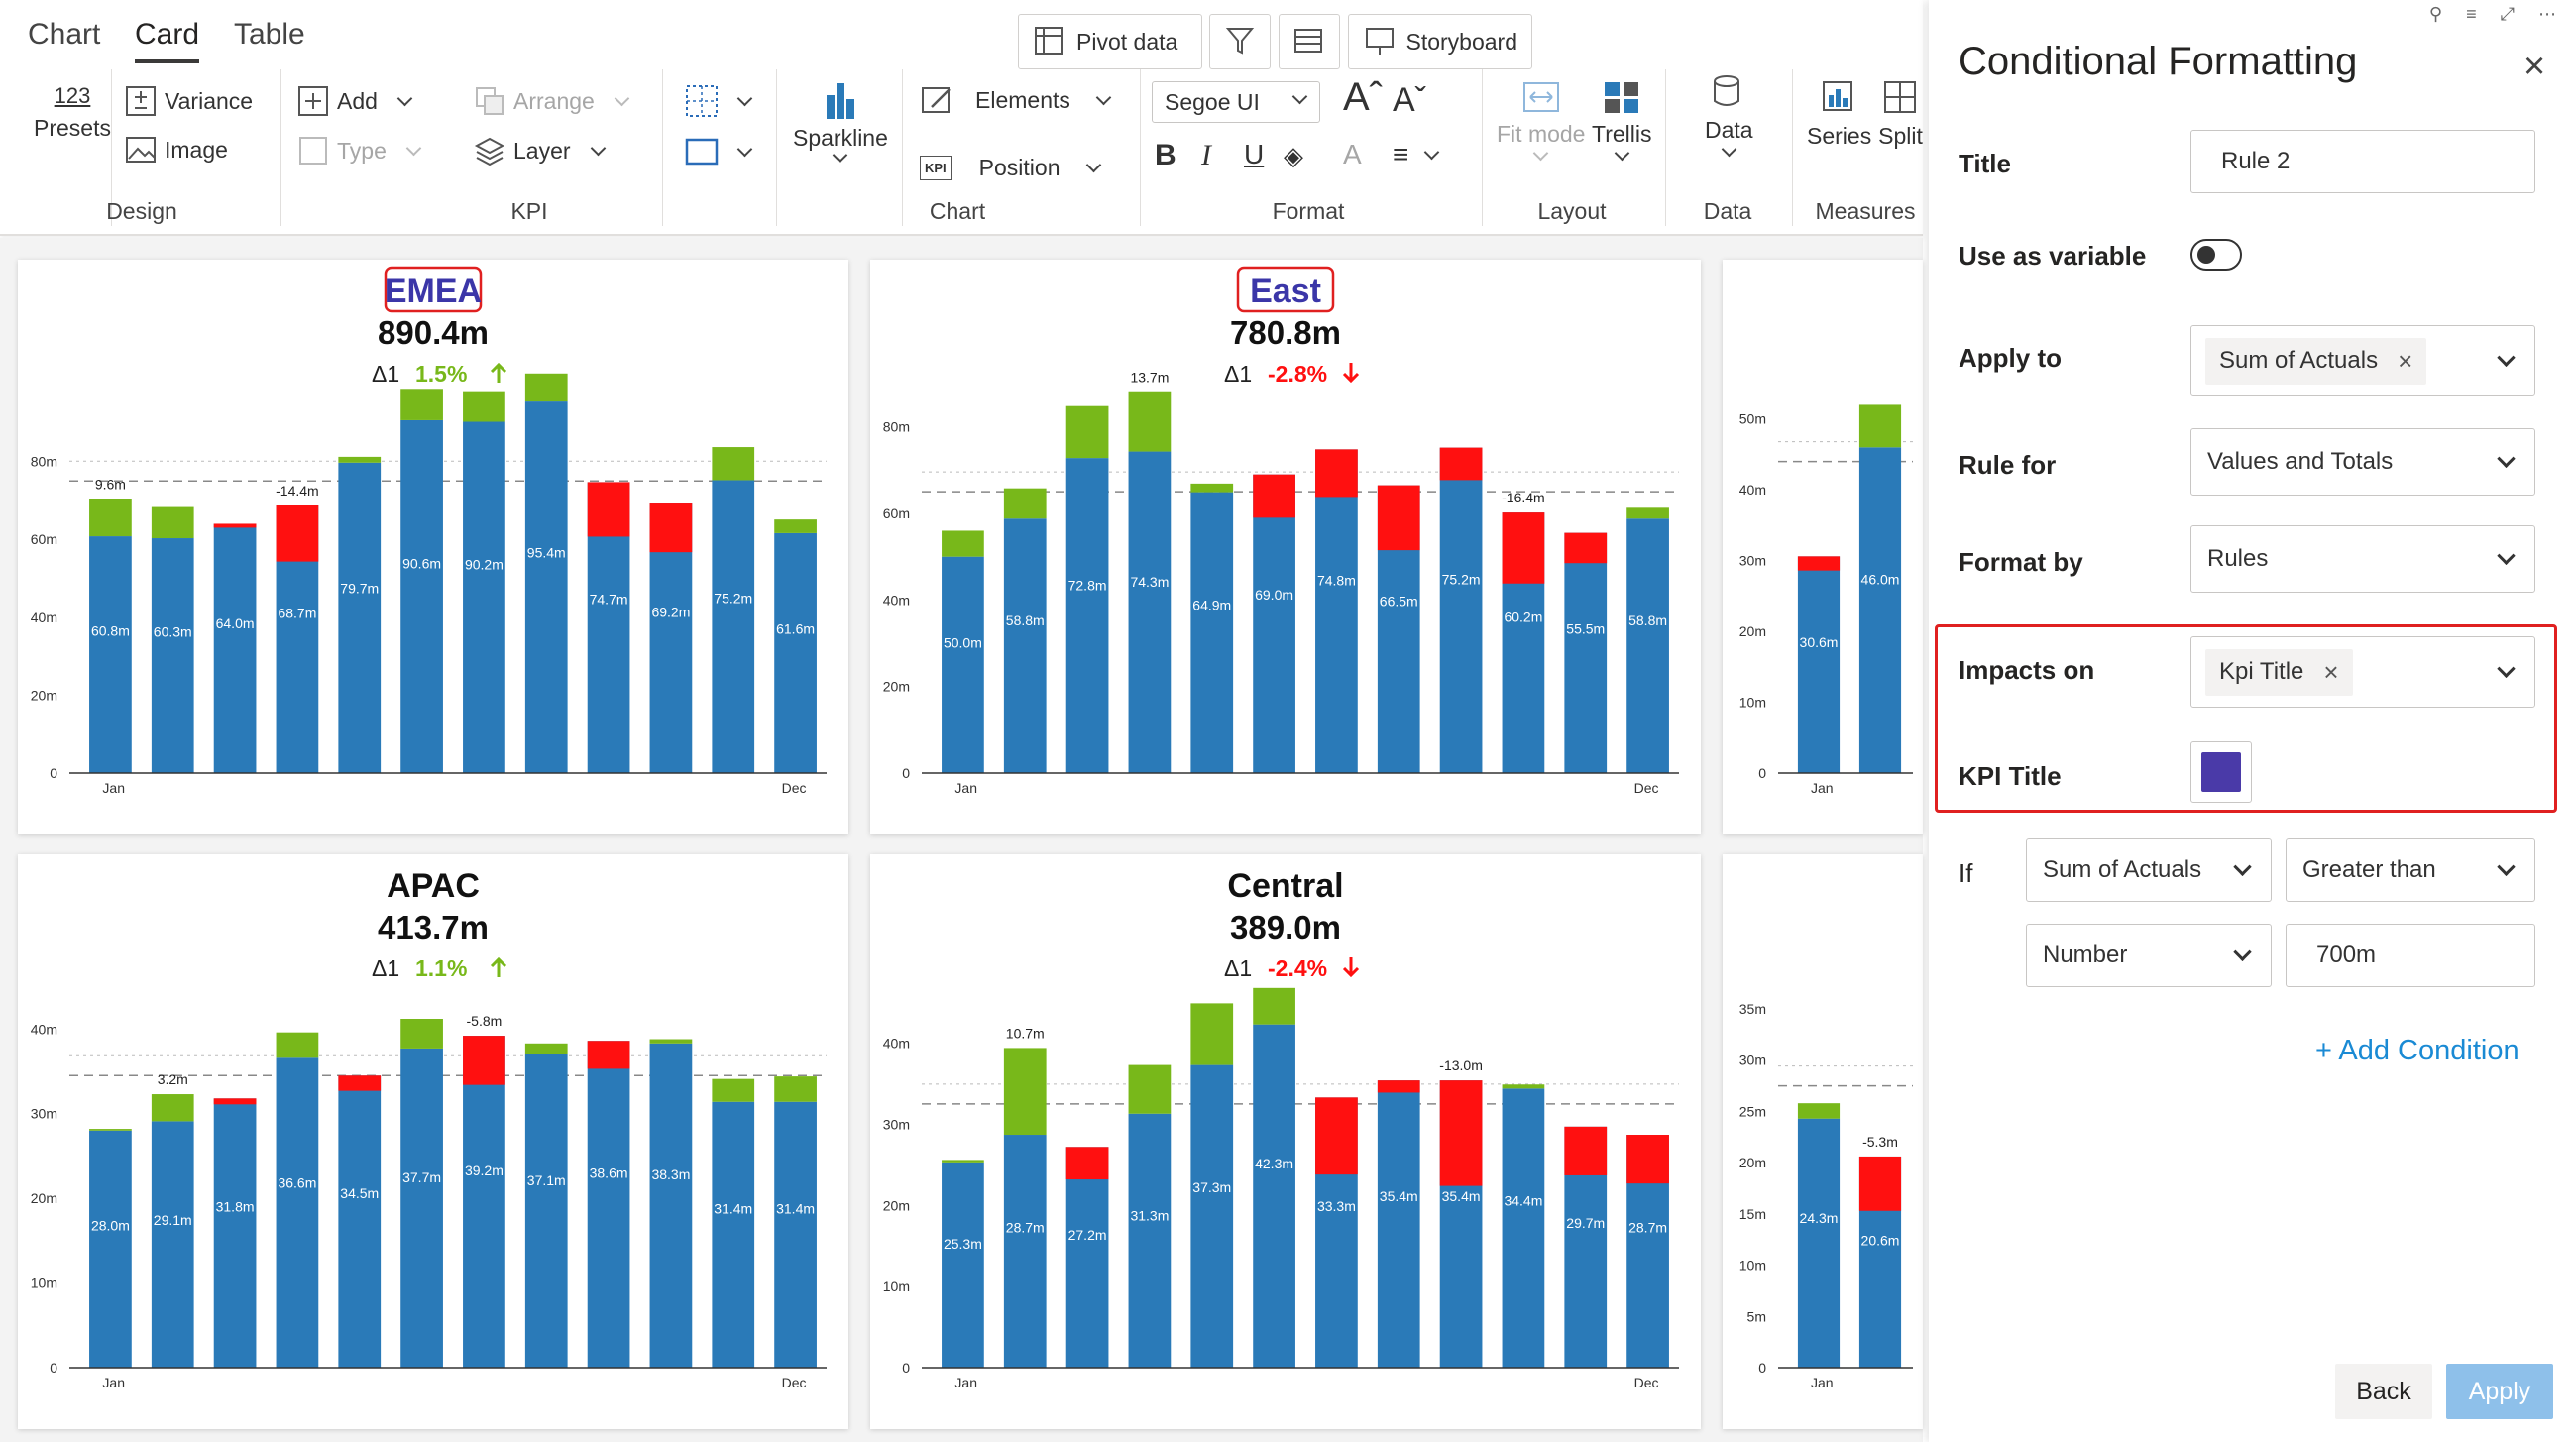 The height and width of the screenshot is (1442, 2576). I want to click on trellis-button: Trellis, so click(1621, 121).